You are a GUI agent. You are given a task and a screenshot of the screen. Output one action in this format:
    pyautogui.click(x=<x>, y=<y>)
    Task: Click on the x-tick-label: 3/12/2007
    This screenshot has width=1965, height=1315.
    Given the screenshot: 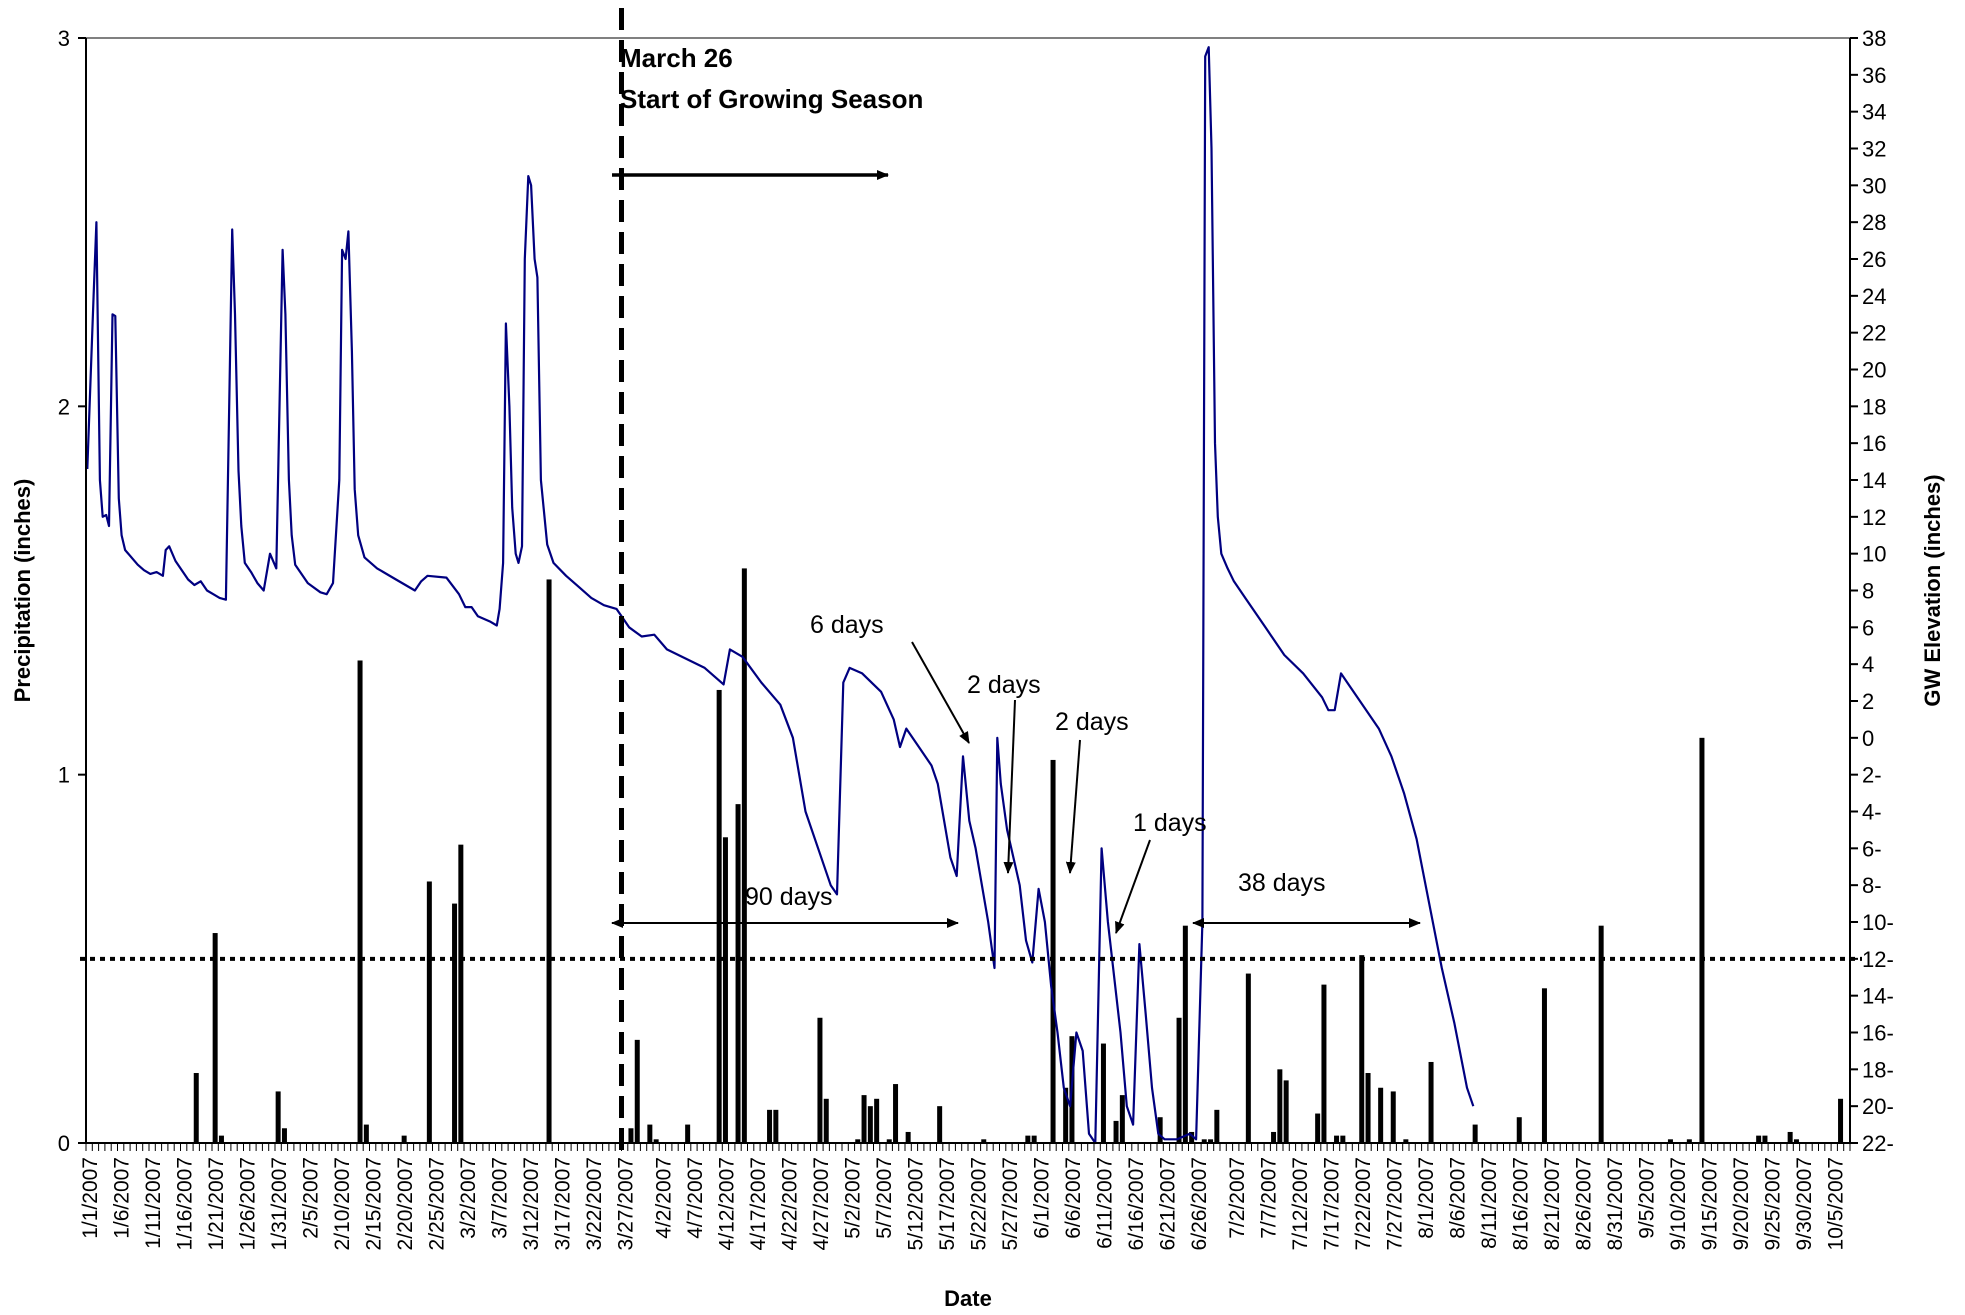 What is the action you would take?
    pyautogui.click(x=531, y=1203)
    